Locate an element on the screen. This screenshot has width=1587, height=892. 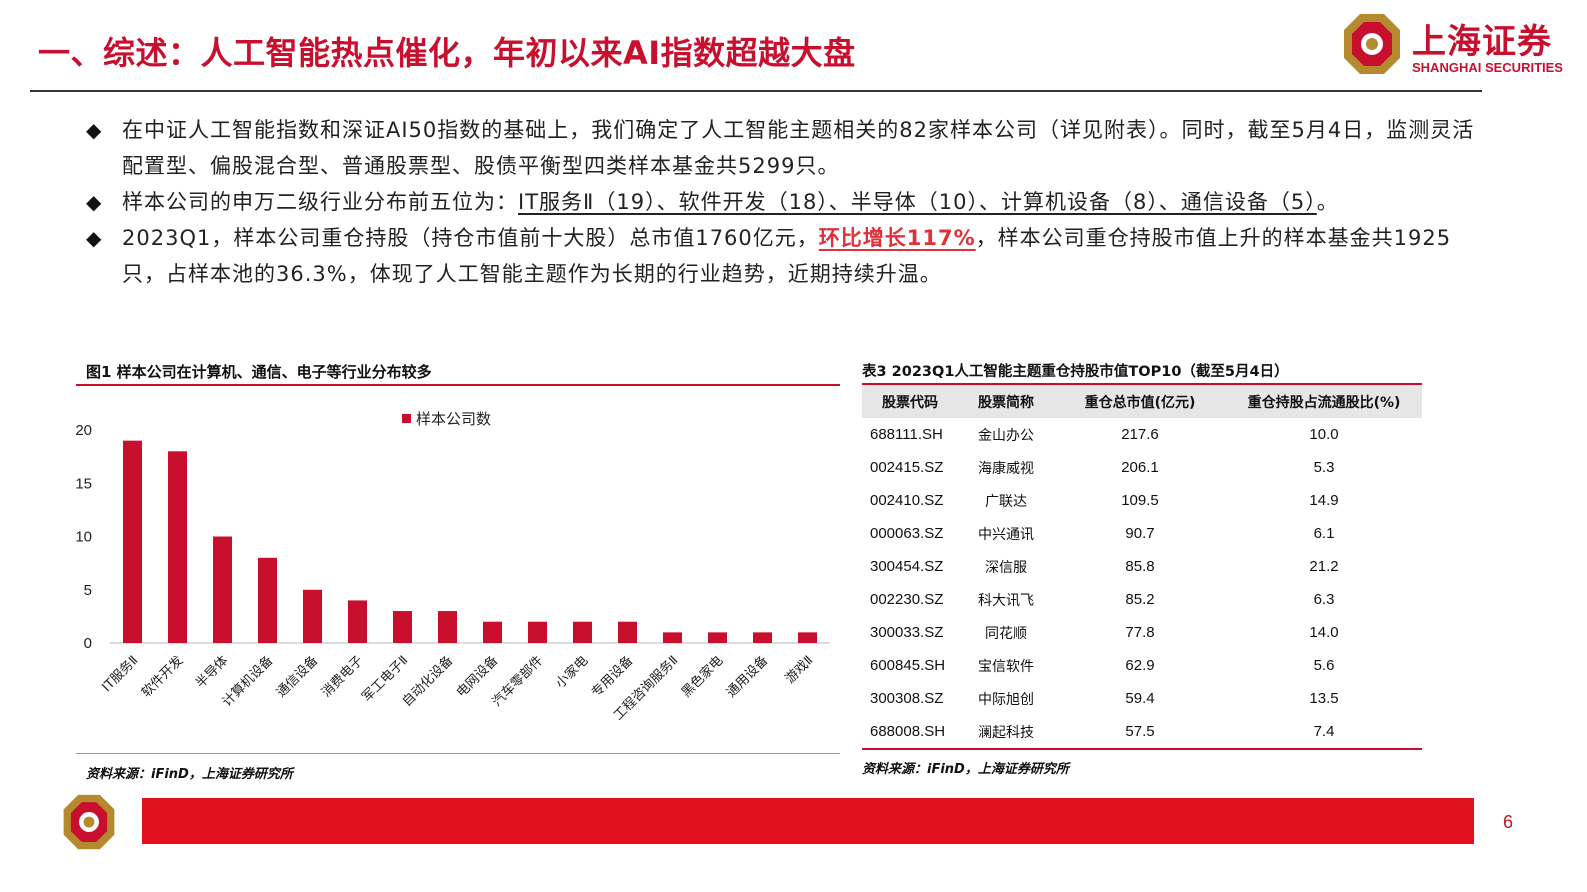
cell-ratio: 13.5 is located at coordinates (1324, 698).